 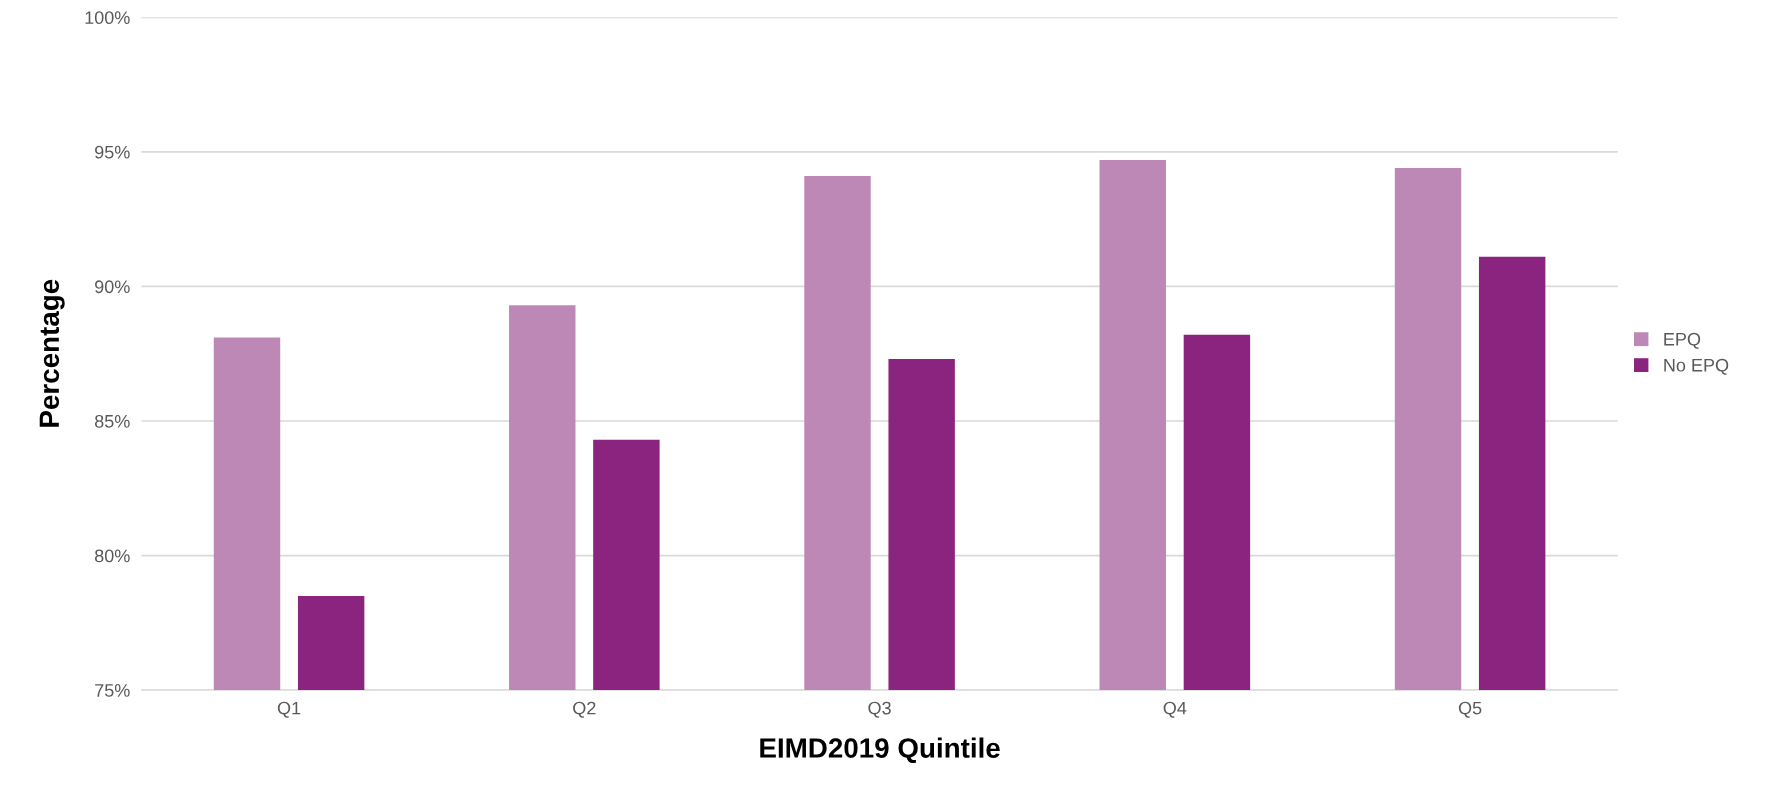 I want to click on legend-label: EPQ, so click(x=1682, y=340).